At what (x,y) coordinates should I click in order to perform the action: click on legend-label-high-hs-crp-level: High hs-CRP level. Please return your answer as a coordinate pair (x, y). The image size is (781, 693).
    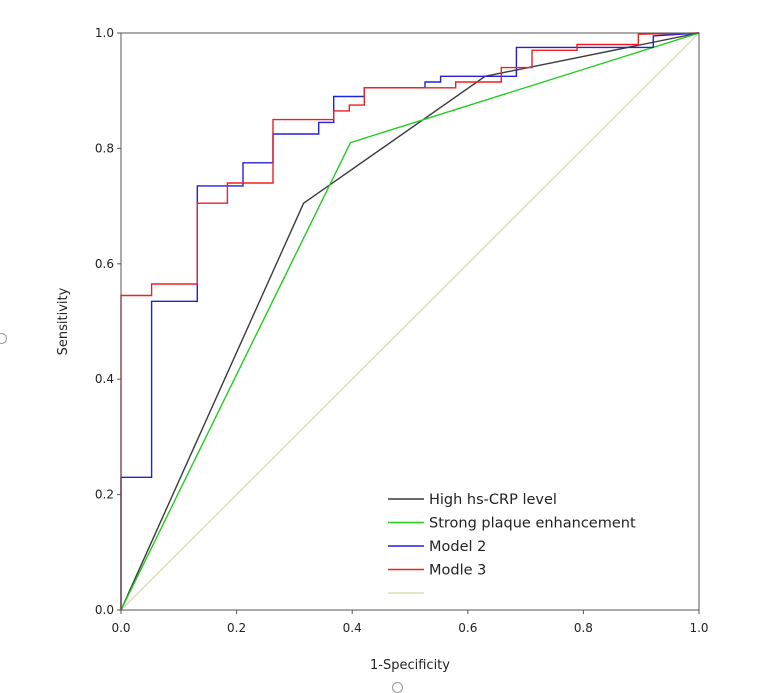
    Looking at the image, I should click on (493, 500).